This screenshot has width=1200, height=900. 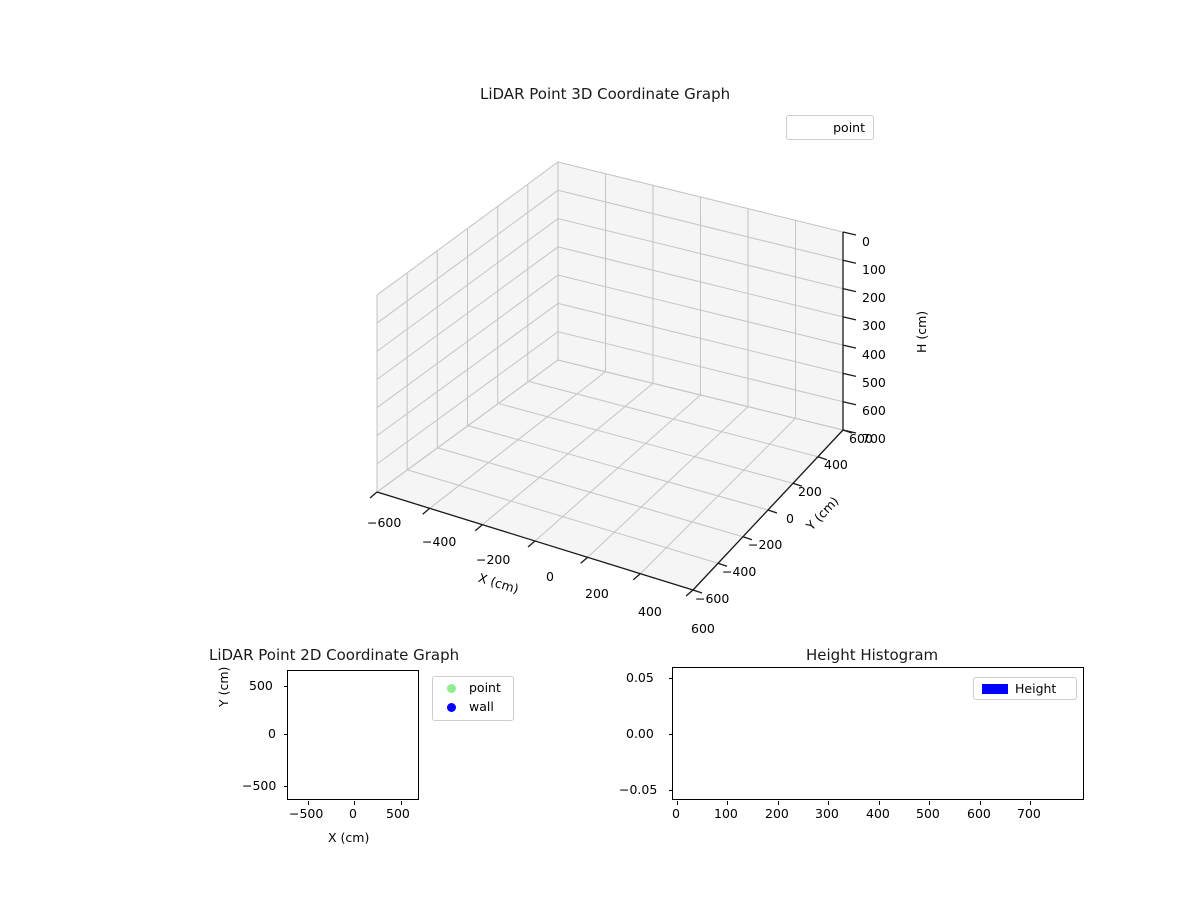 I want to click on y-tick-label-4: 200, so click(x=810, y=491).